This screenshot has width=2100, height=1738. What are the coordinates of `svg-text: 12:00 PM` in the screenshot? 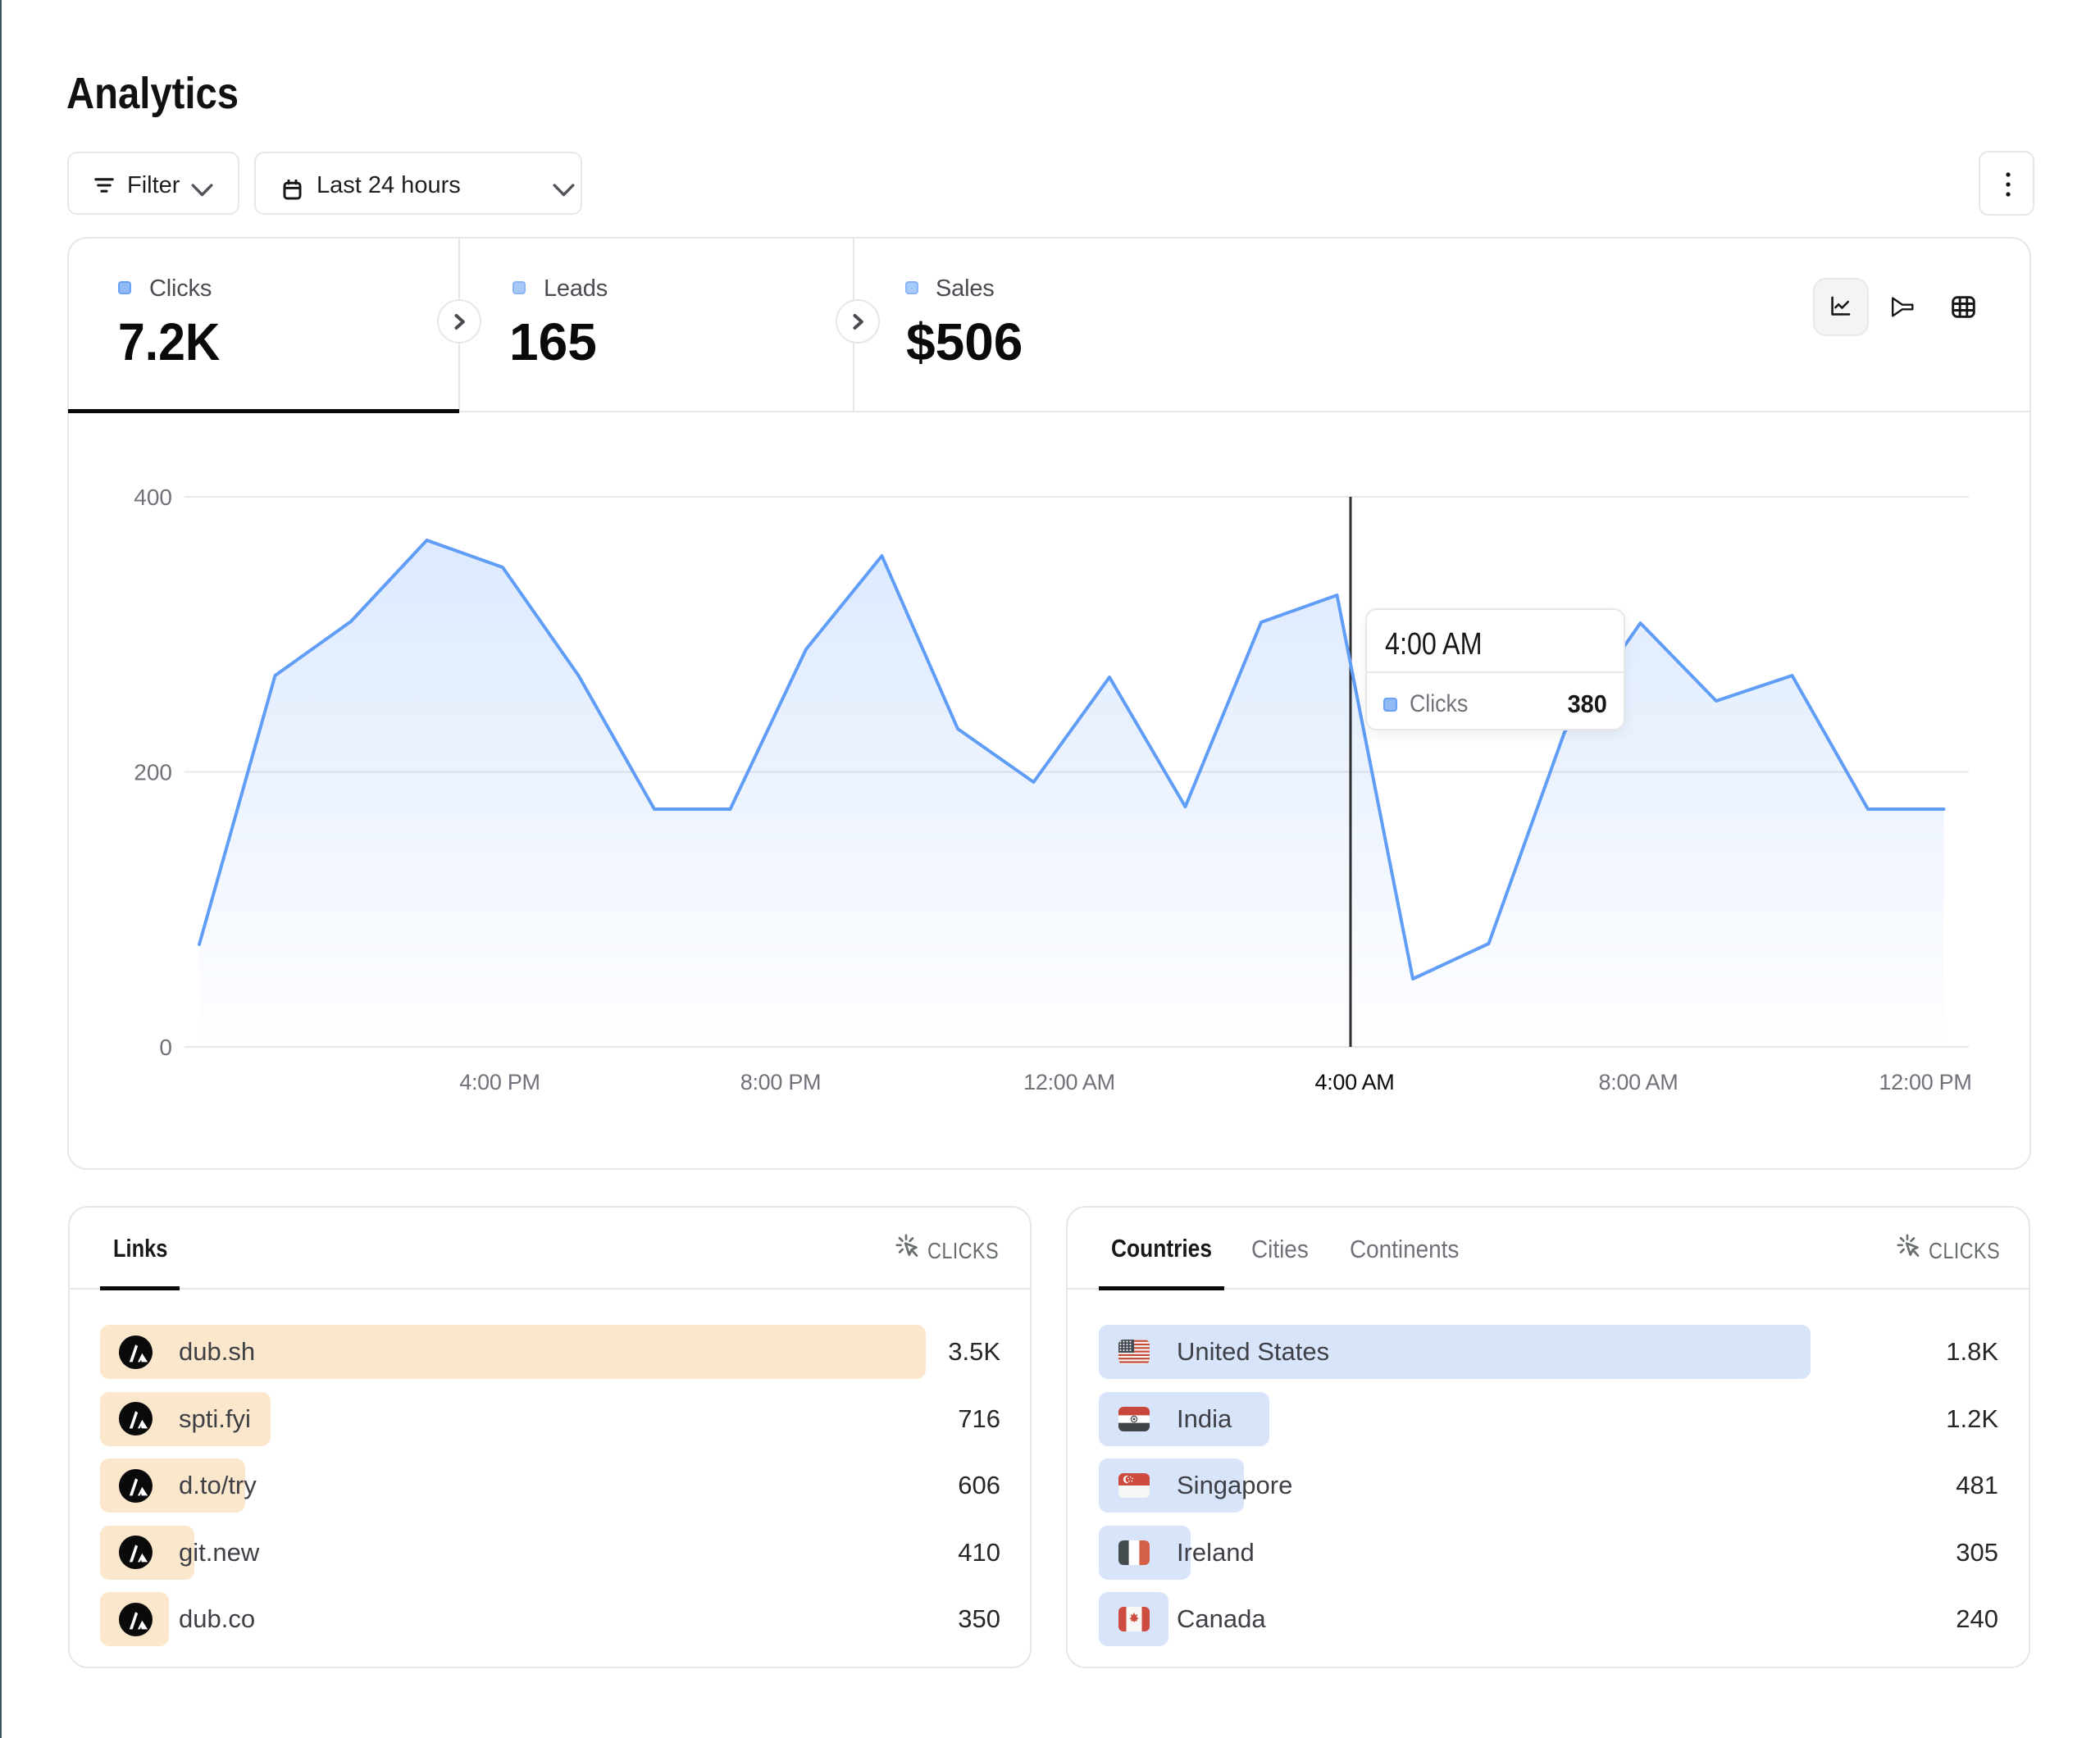 It's located at (1925, 1082).